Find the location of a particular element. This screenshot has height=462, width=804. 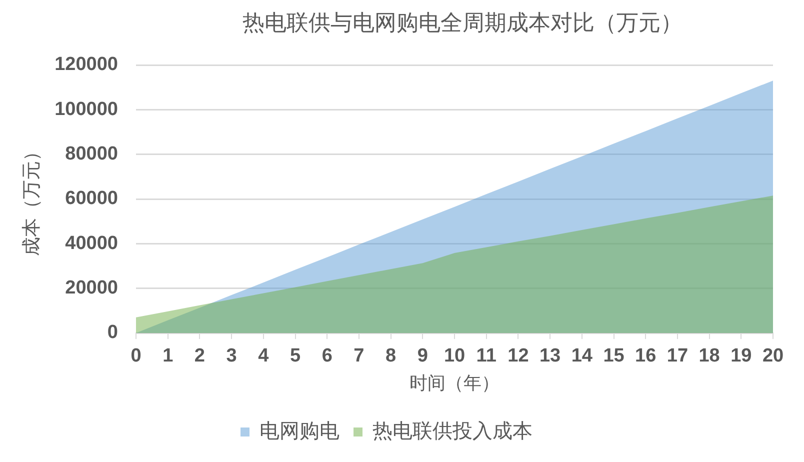

x-tick-label: 13 is located at coordinates (550, 356).